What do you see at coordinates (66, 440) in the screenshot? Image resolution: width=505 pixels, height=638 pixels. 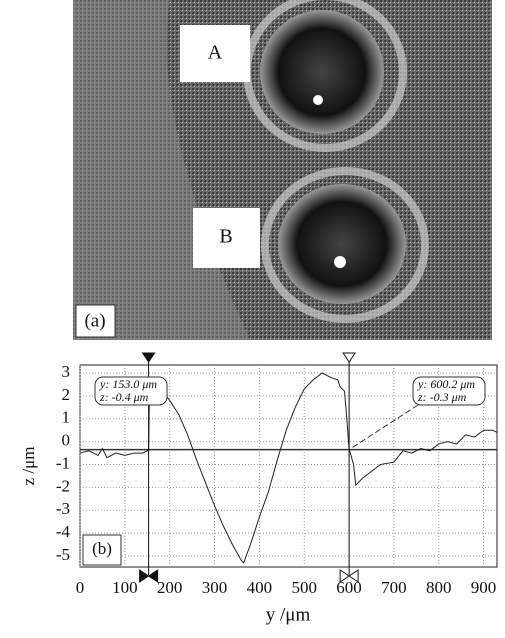 I see `y-tick-label: 0` at bounding box center [66, 440].